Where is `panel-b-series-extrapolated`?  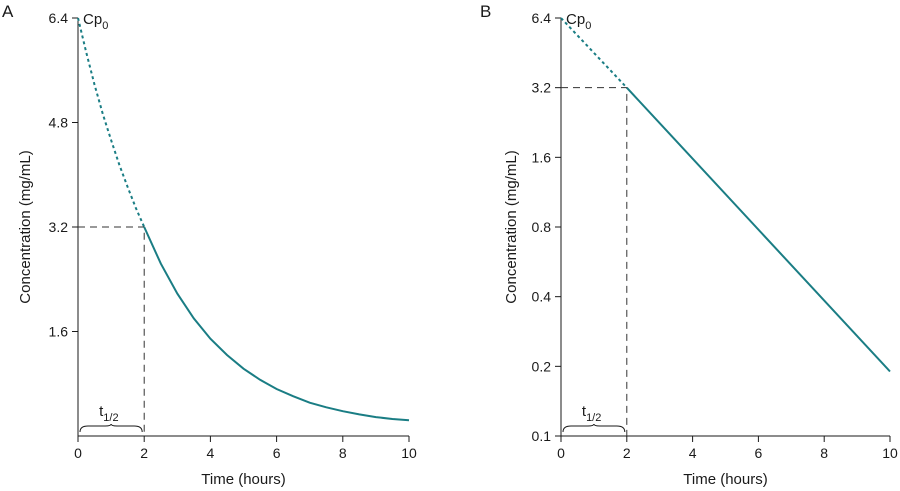
panel-b-series-extrapolated is located at coordinates (594, 53).